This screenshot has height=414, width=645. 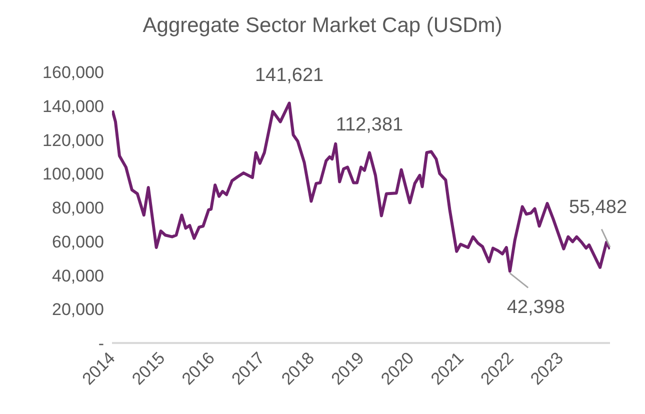 I want to click on annotation: 112,381, so click(x=370, y=125).